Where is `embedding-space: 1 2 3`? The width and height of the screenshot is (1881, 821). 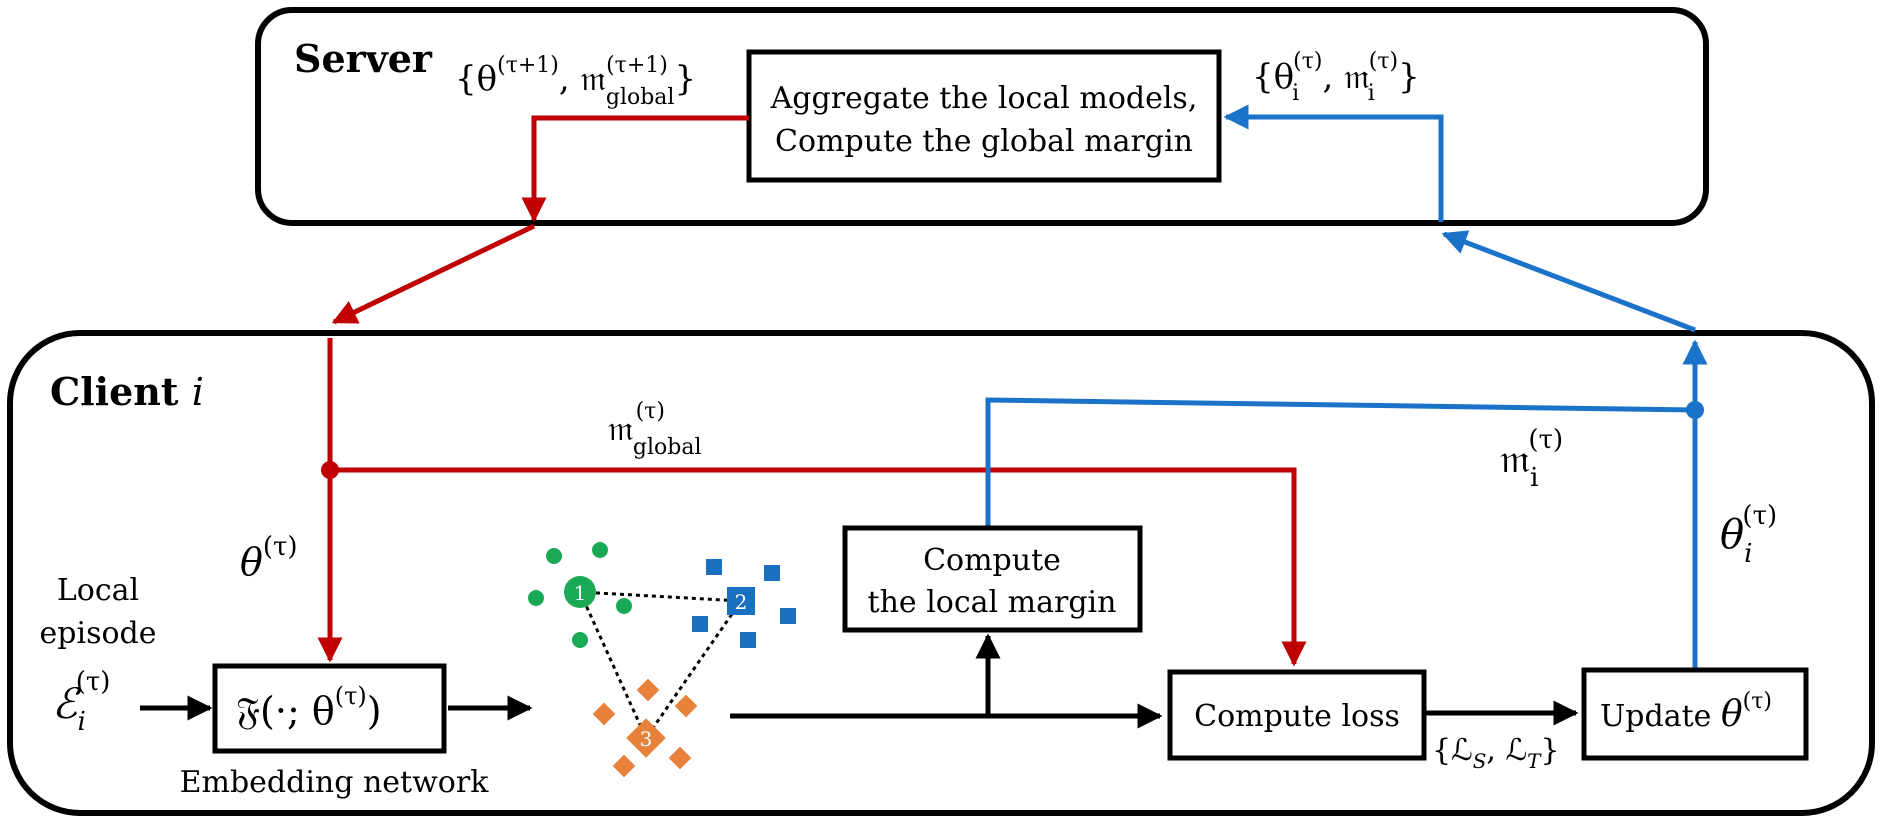
embedding-space: 1 2 3 is located at coordinates (662, 660).